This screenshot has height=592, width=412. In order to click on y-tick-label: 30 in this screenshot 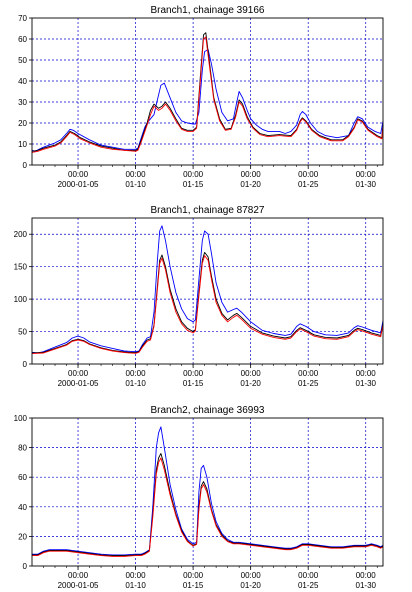, I will do `click(22, 102)`.